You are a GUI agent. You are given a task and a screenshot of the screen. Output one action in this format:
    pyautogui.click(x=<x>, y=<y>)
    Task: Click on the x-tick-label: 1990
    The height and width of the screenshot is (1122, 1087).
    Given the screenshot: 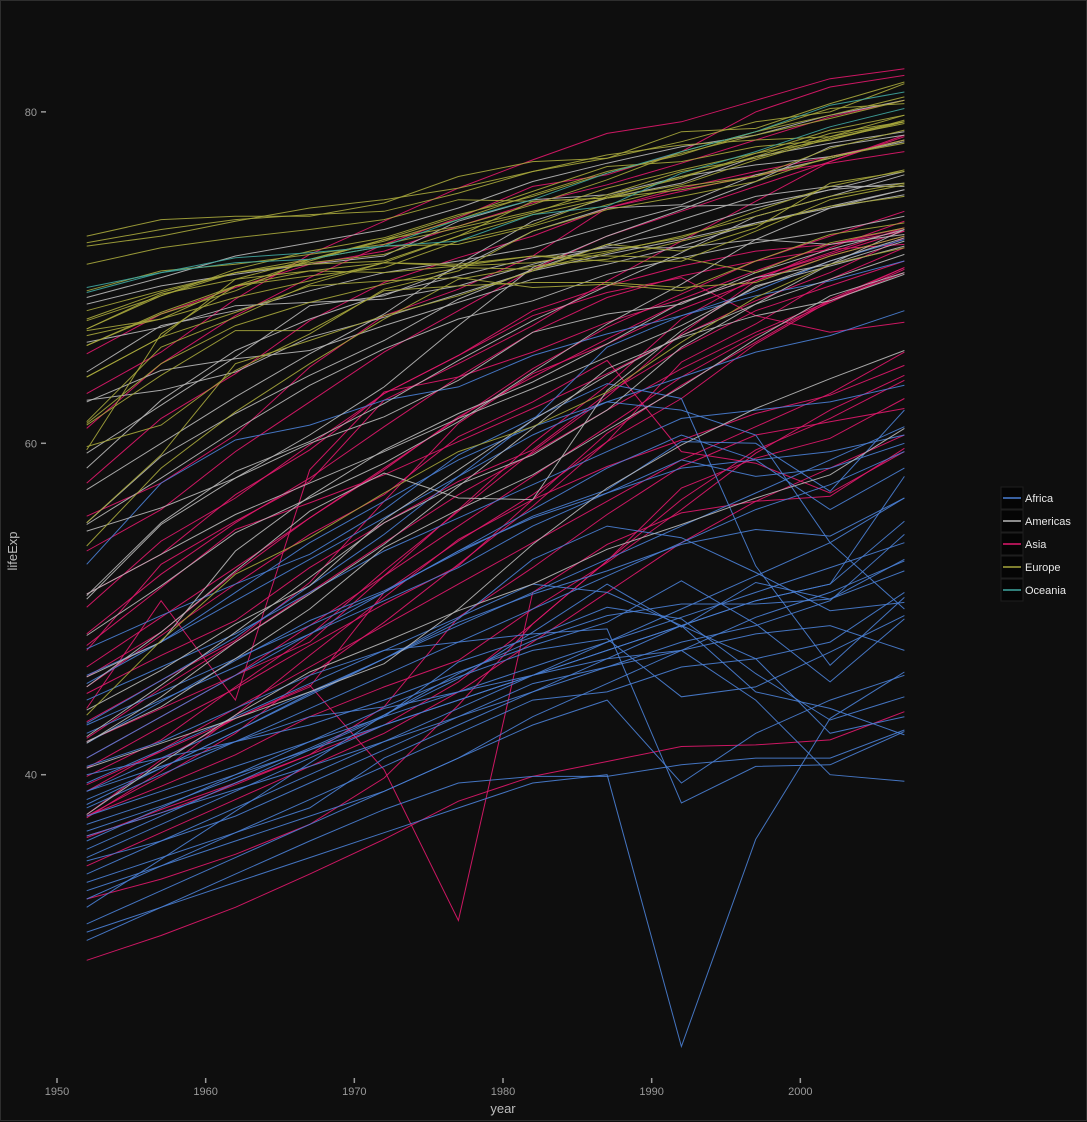 What is the action you would take?
    pyautogui.click(x=651, y=1092)
    